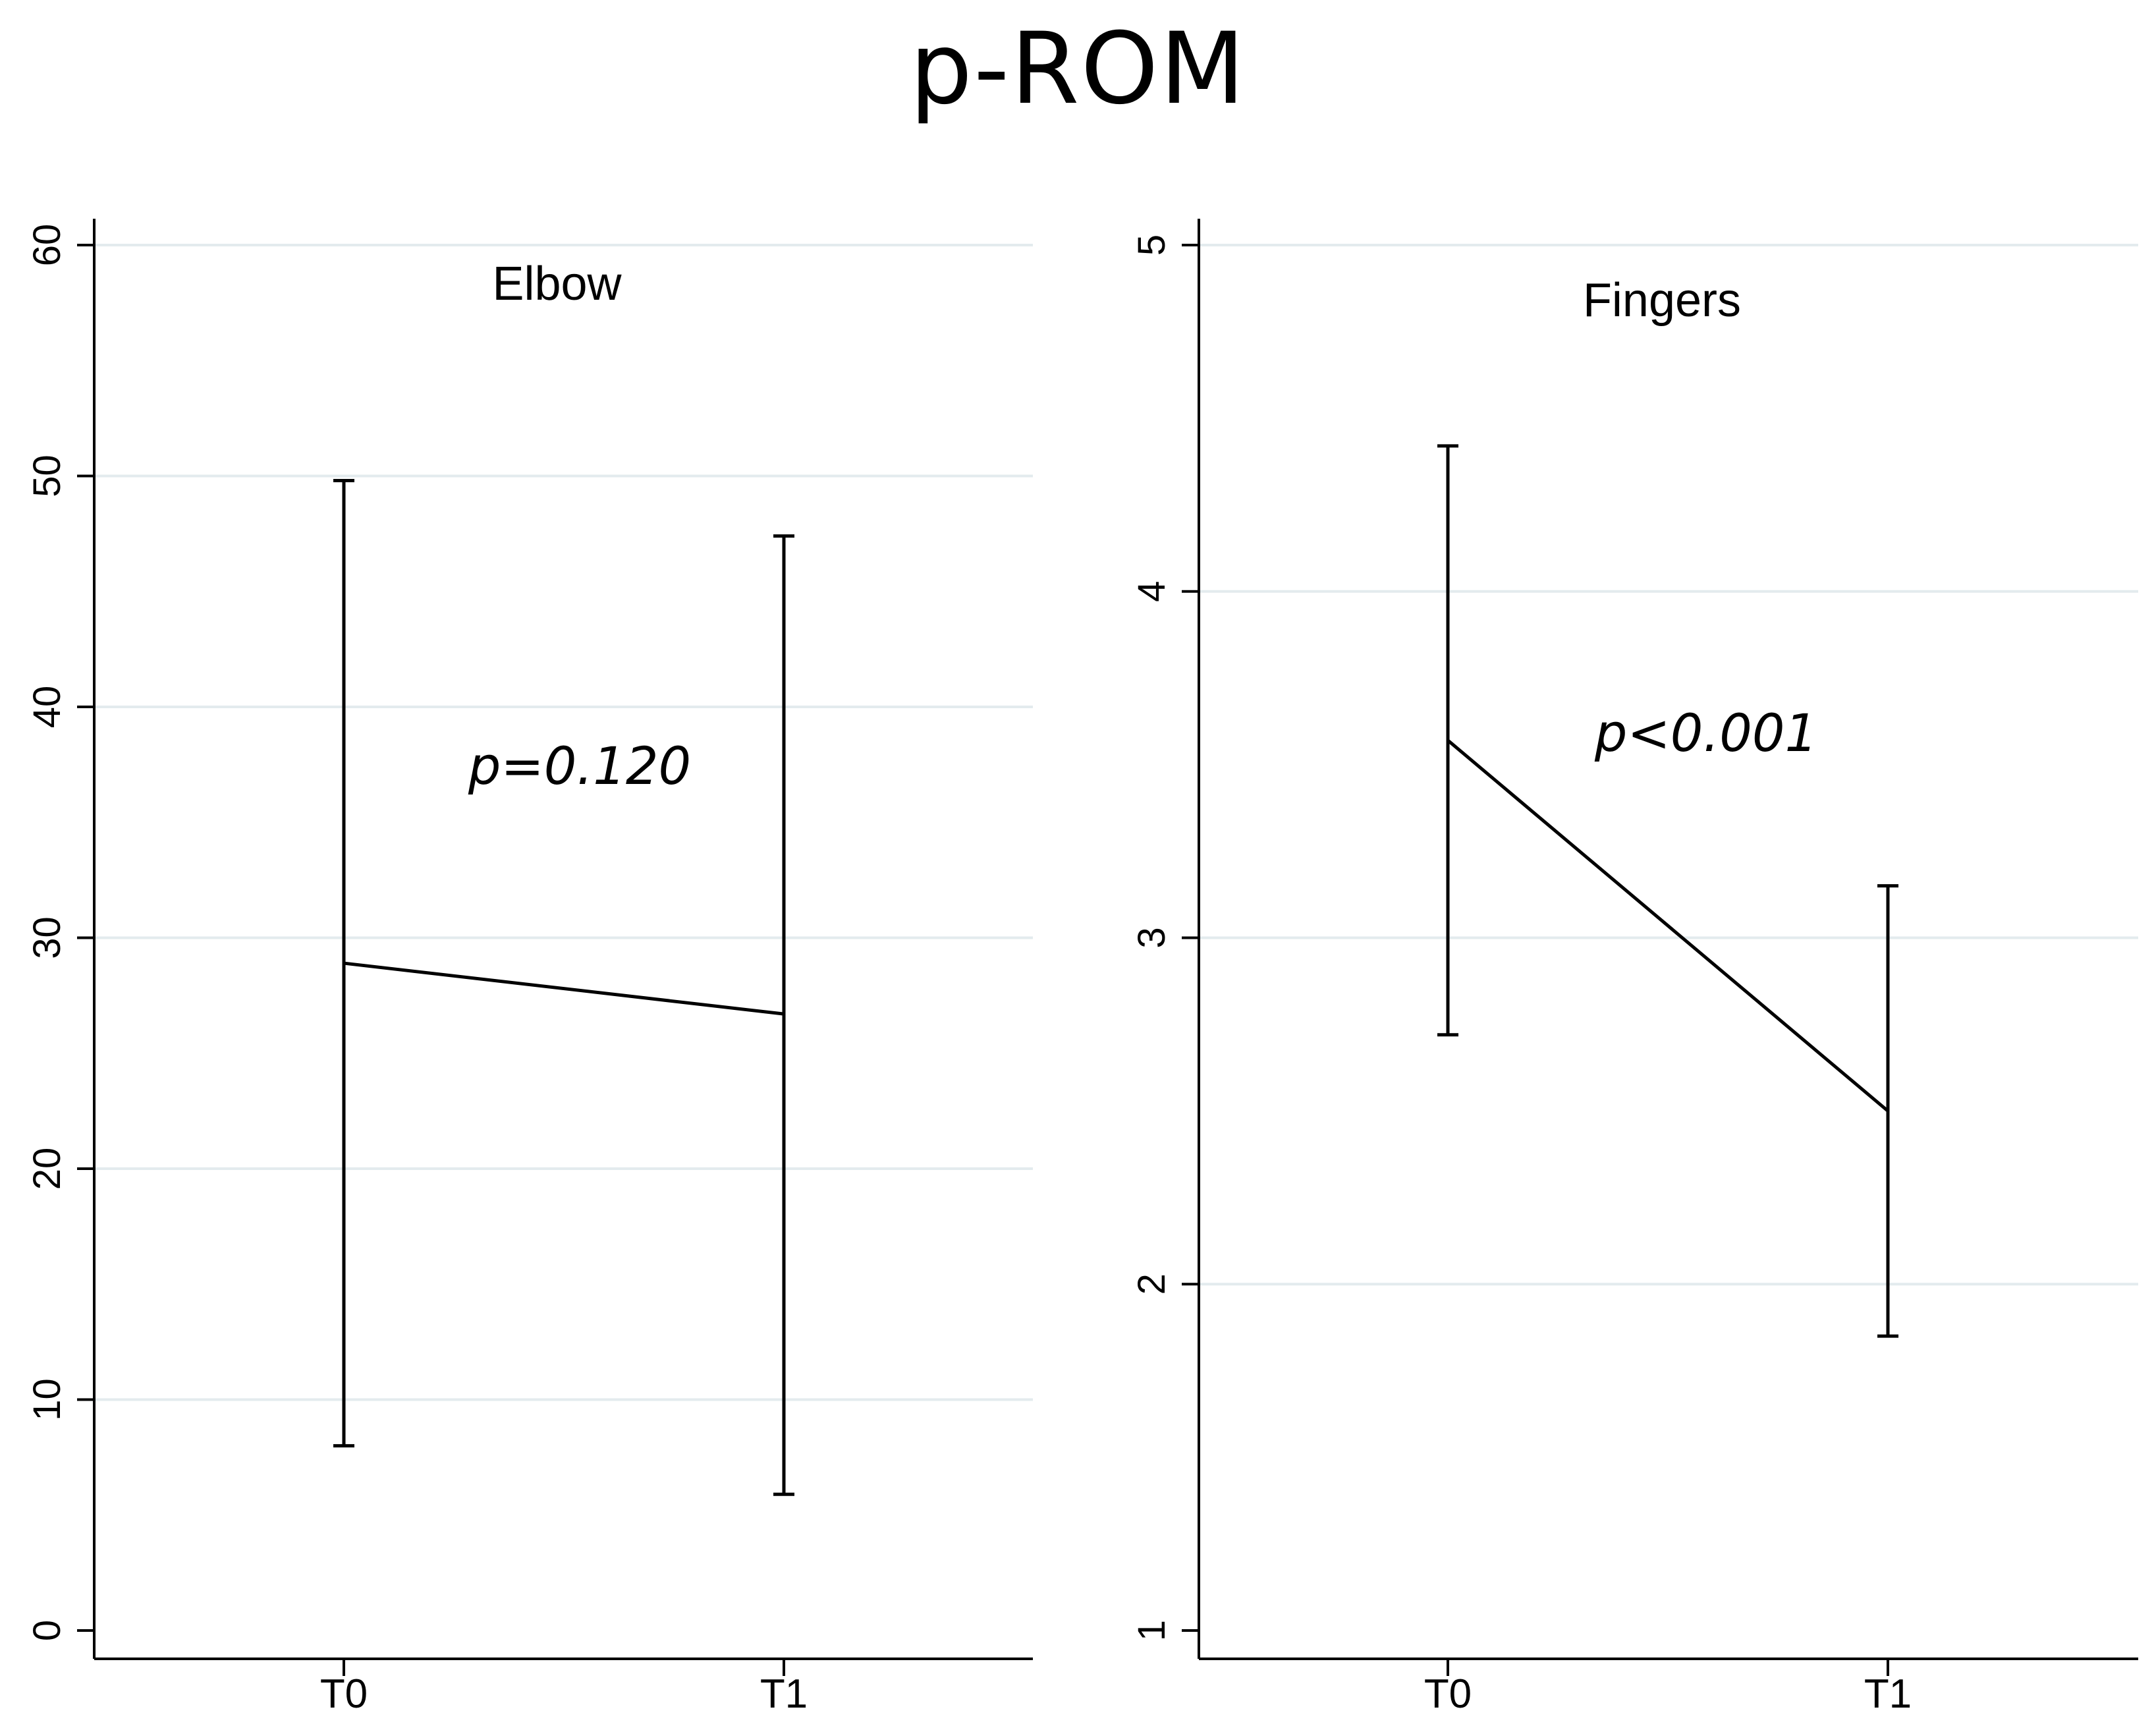 This screenshot has width=2156, height=1728. What do you see at coordinates (47, 1630) in the screenshot?
I see `y-tick-label: 0` at bounding box center [47, 1630].